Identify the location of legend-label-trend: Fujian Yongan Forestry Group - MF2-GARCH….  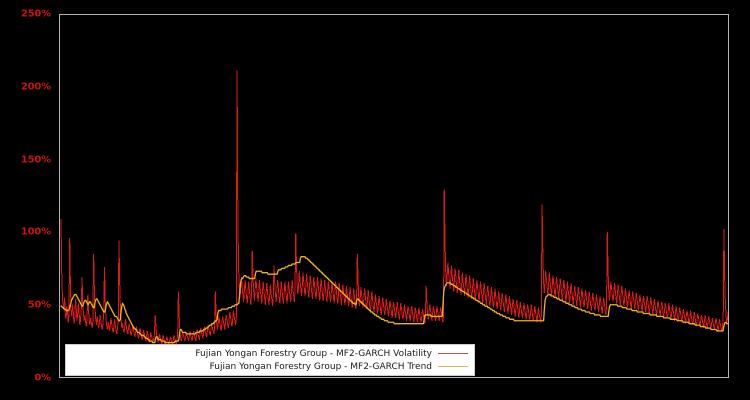
(320, 366).